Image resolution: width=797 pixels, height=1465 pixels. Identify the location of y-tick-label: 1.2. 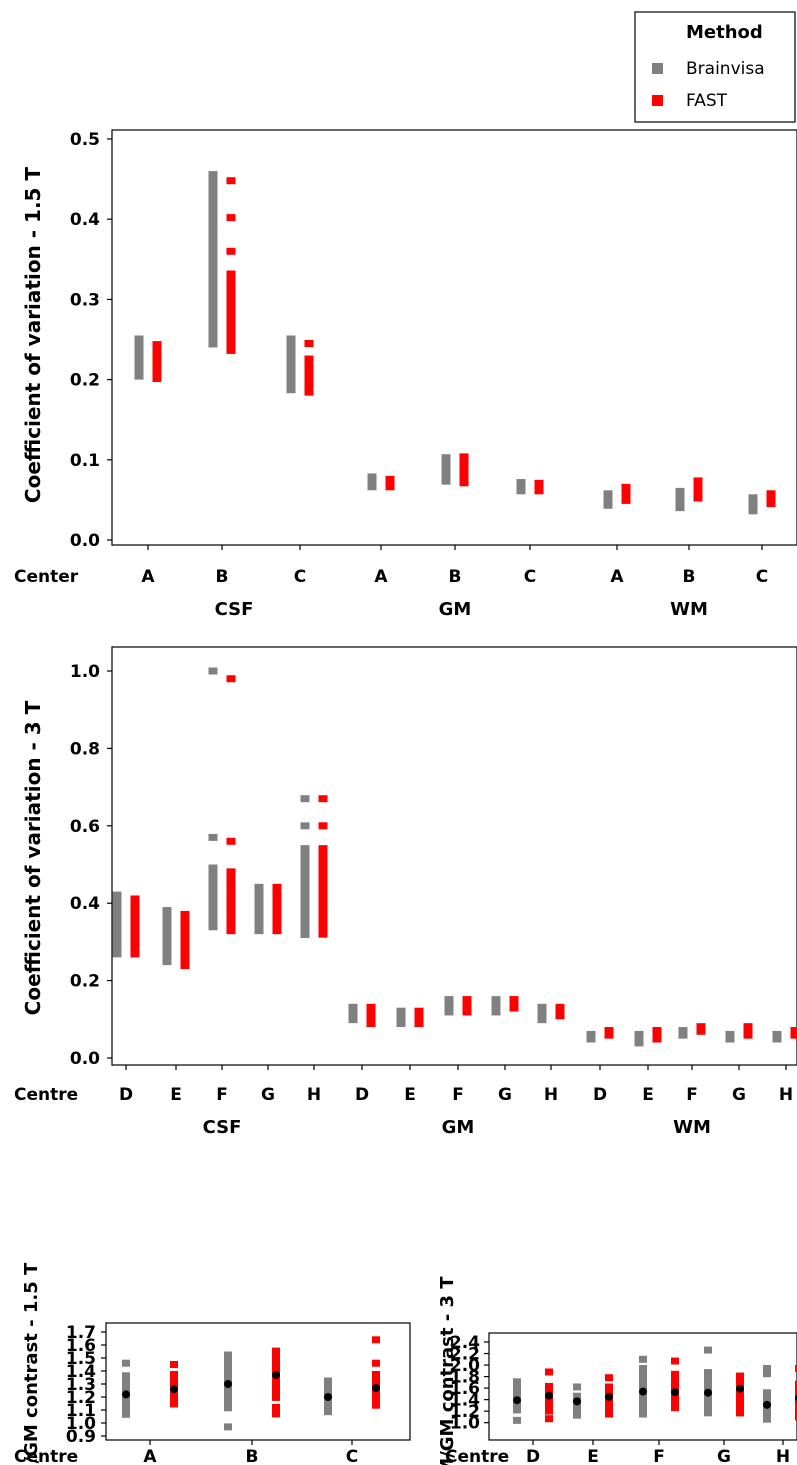
(81, 1398).